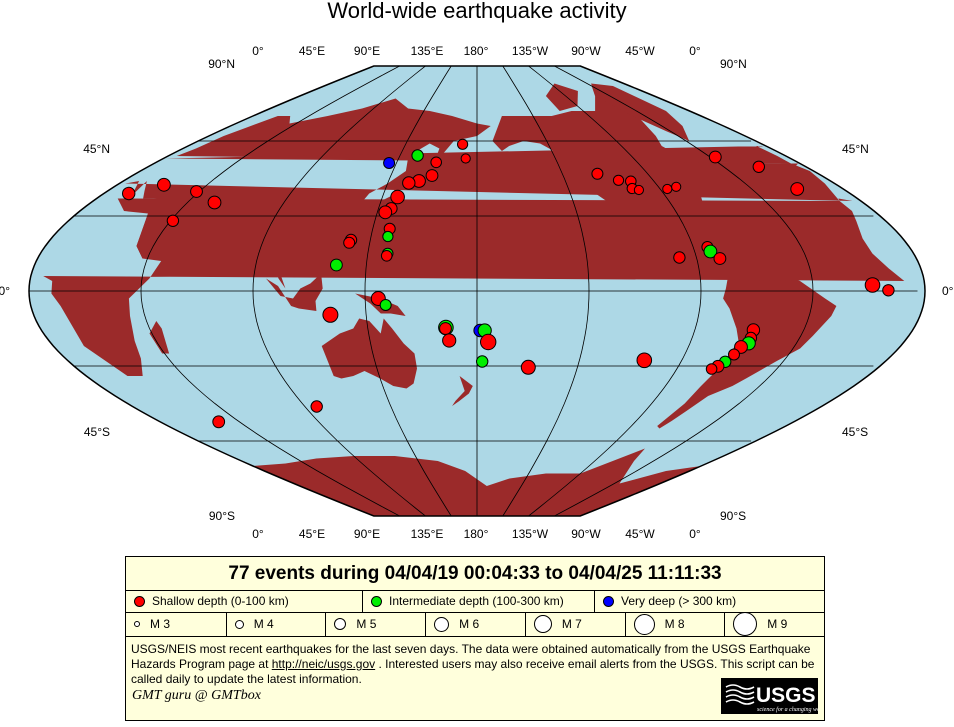  I want to click on usgs-logo-tagline: science for a changing world, so click(787, 709).